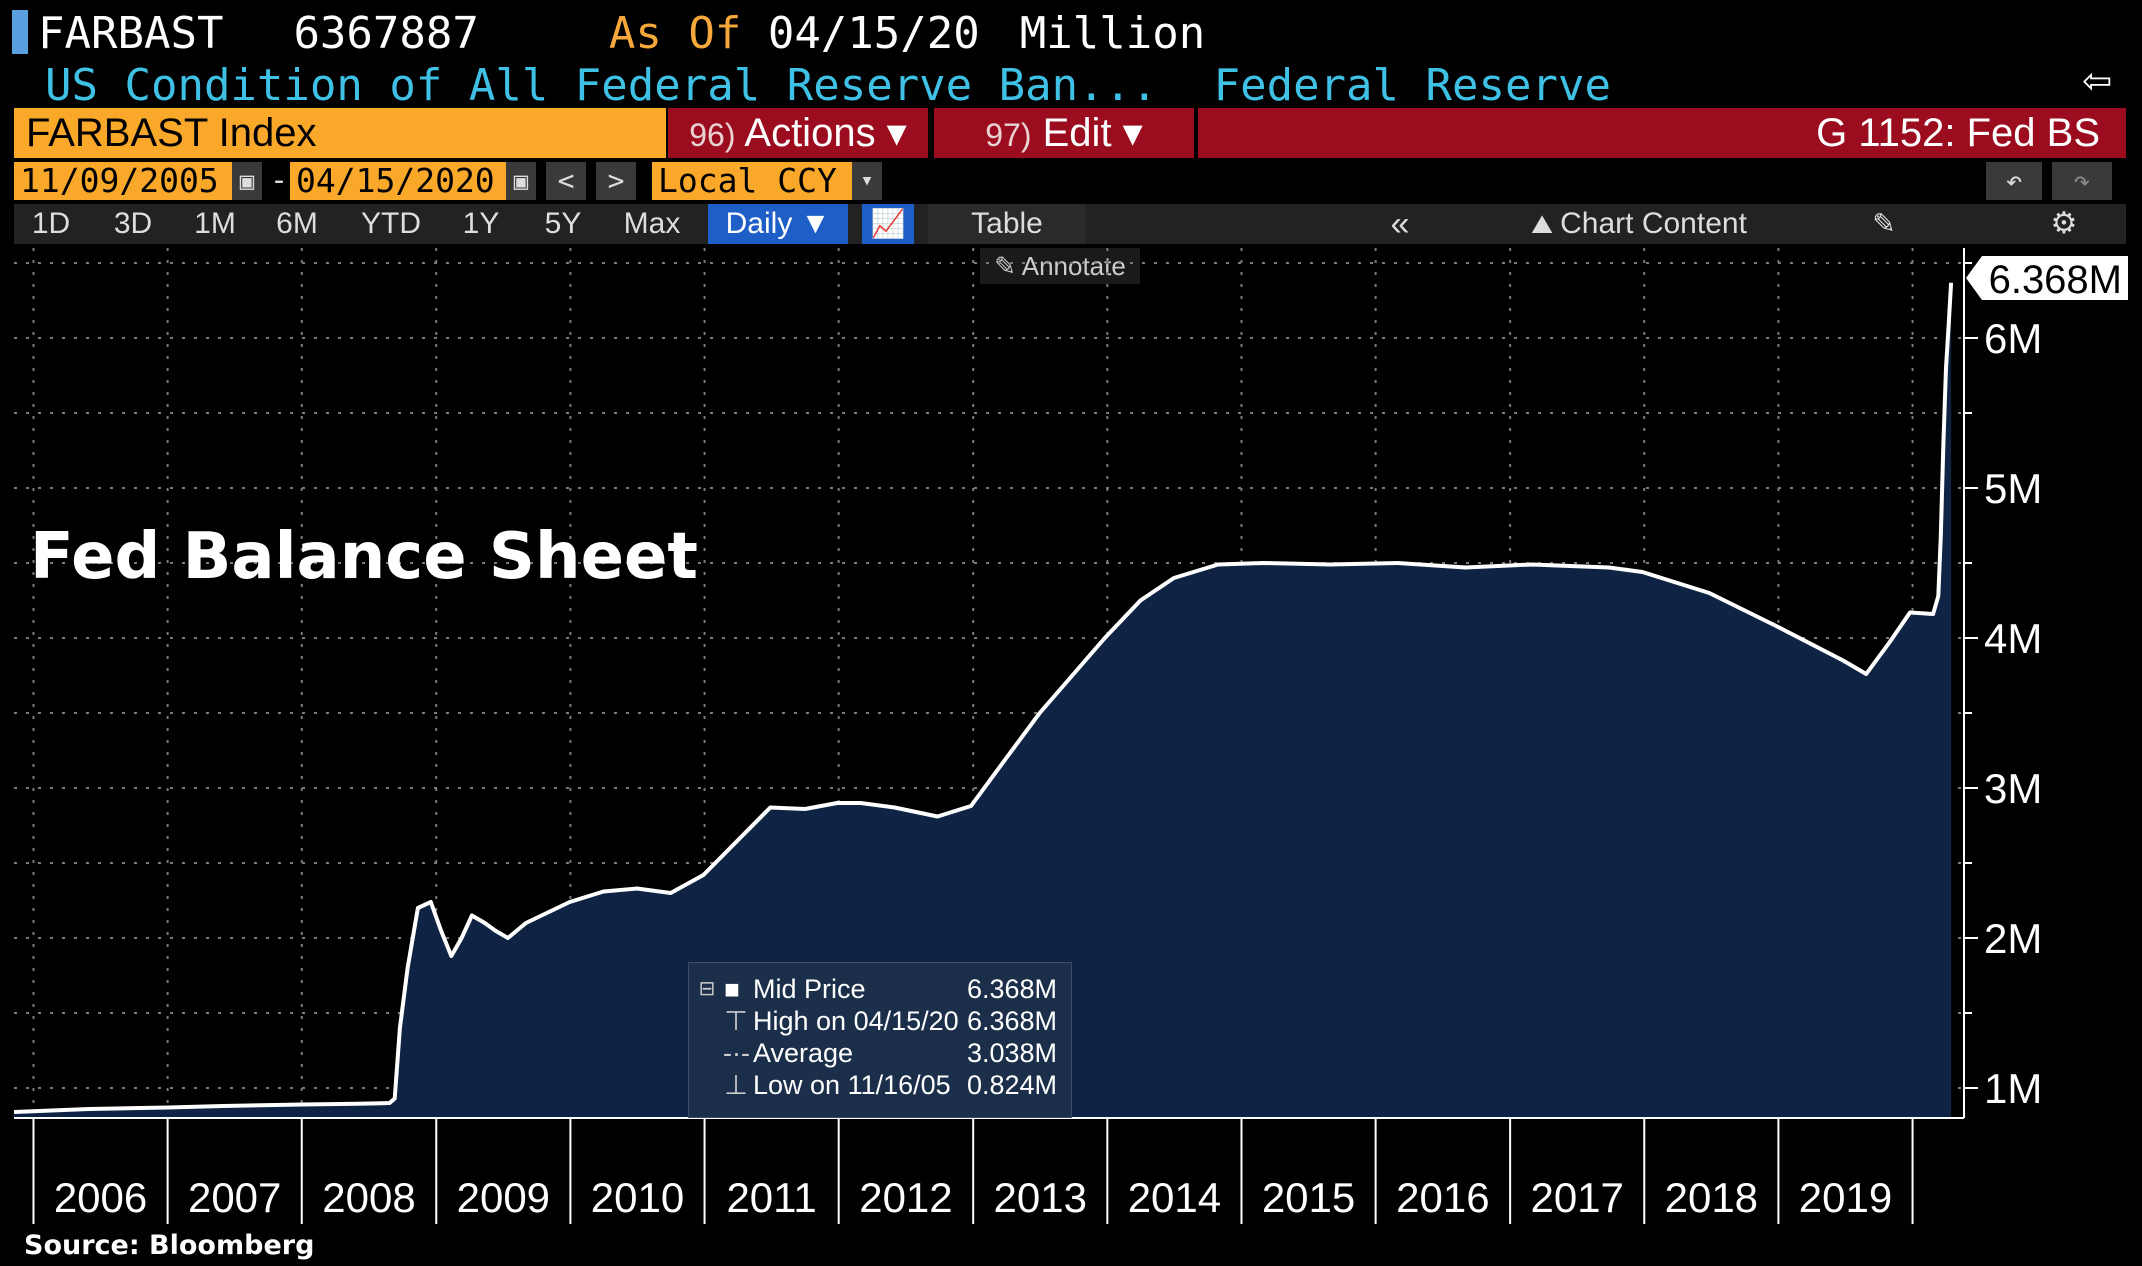 Image resolution: width=2142 pixels, height=1266 pixels. What do you see at coordinates (1174, 1197) in the screenshot?
I see `x-tick-label: 2014` at bounding box center [1174, 1197].